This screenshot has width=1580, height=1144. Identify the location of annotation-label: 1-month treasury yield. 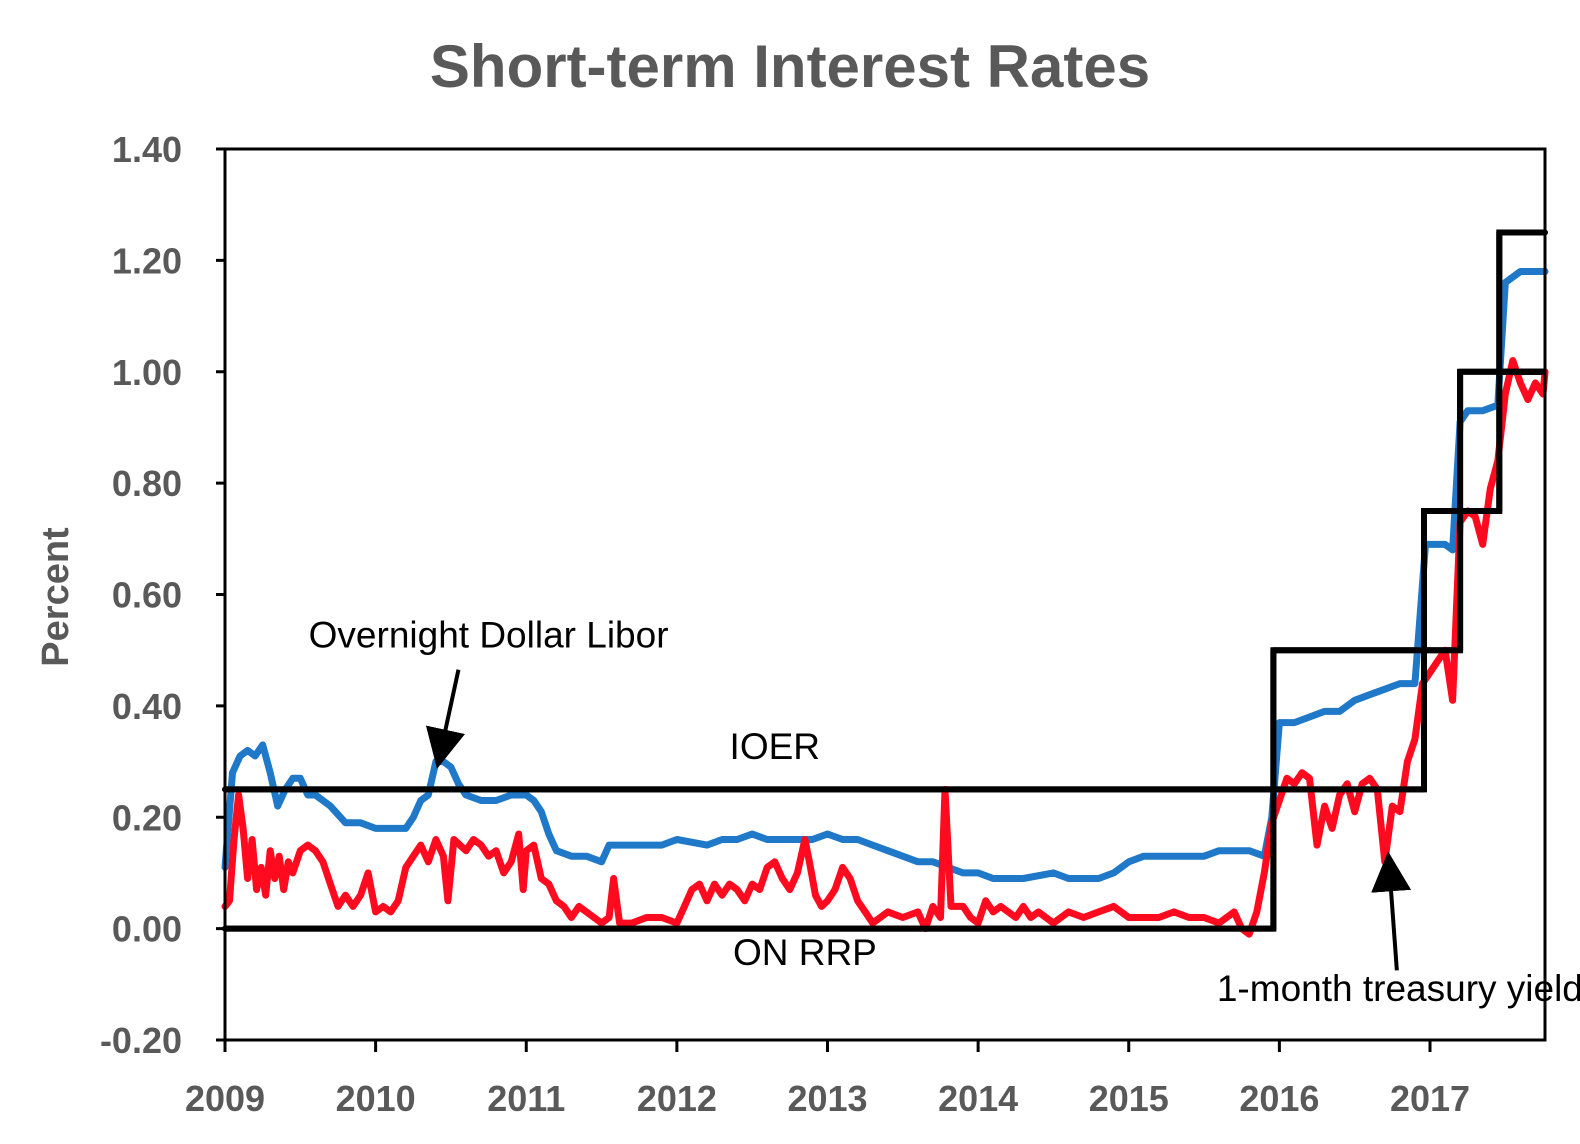
(1398, 988).